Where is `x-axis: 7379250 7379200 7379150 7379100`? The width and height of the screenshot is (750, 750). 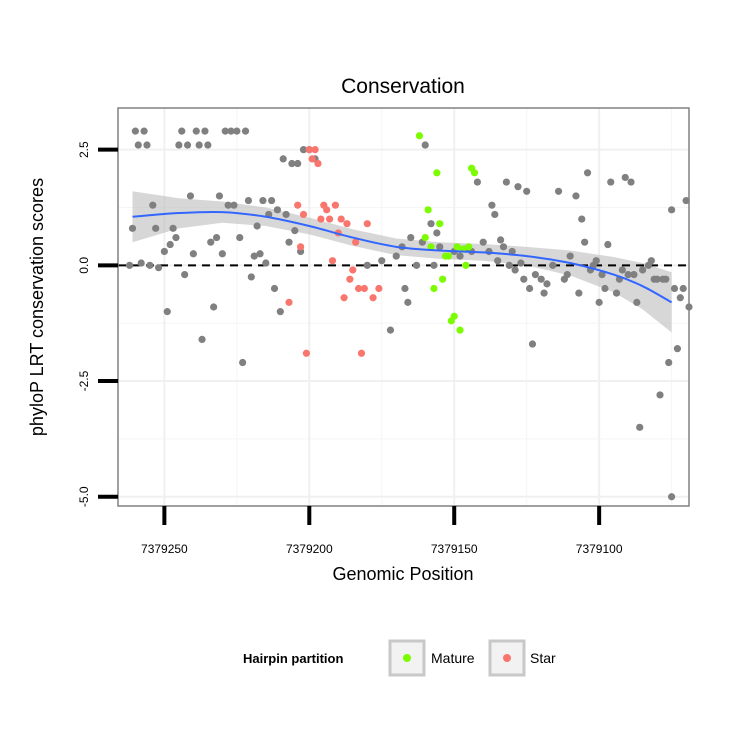 x-axis: 7379250 7379200 7379150 7379100 is located at coordinates (382, 531).